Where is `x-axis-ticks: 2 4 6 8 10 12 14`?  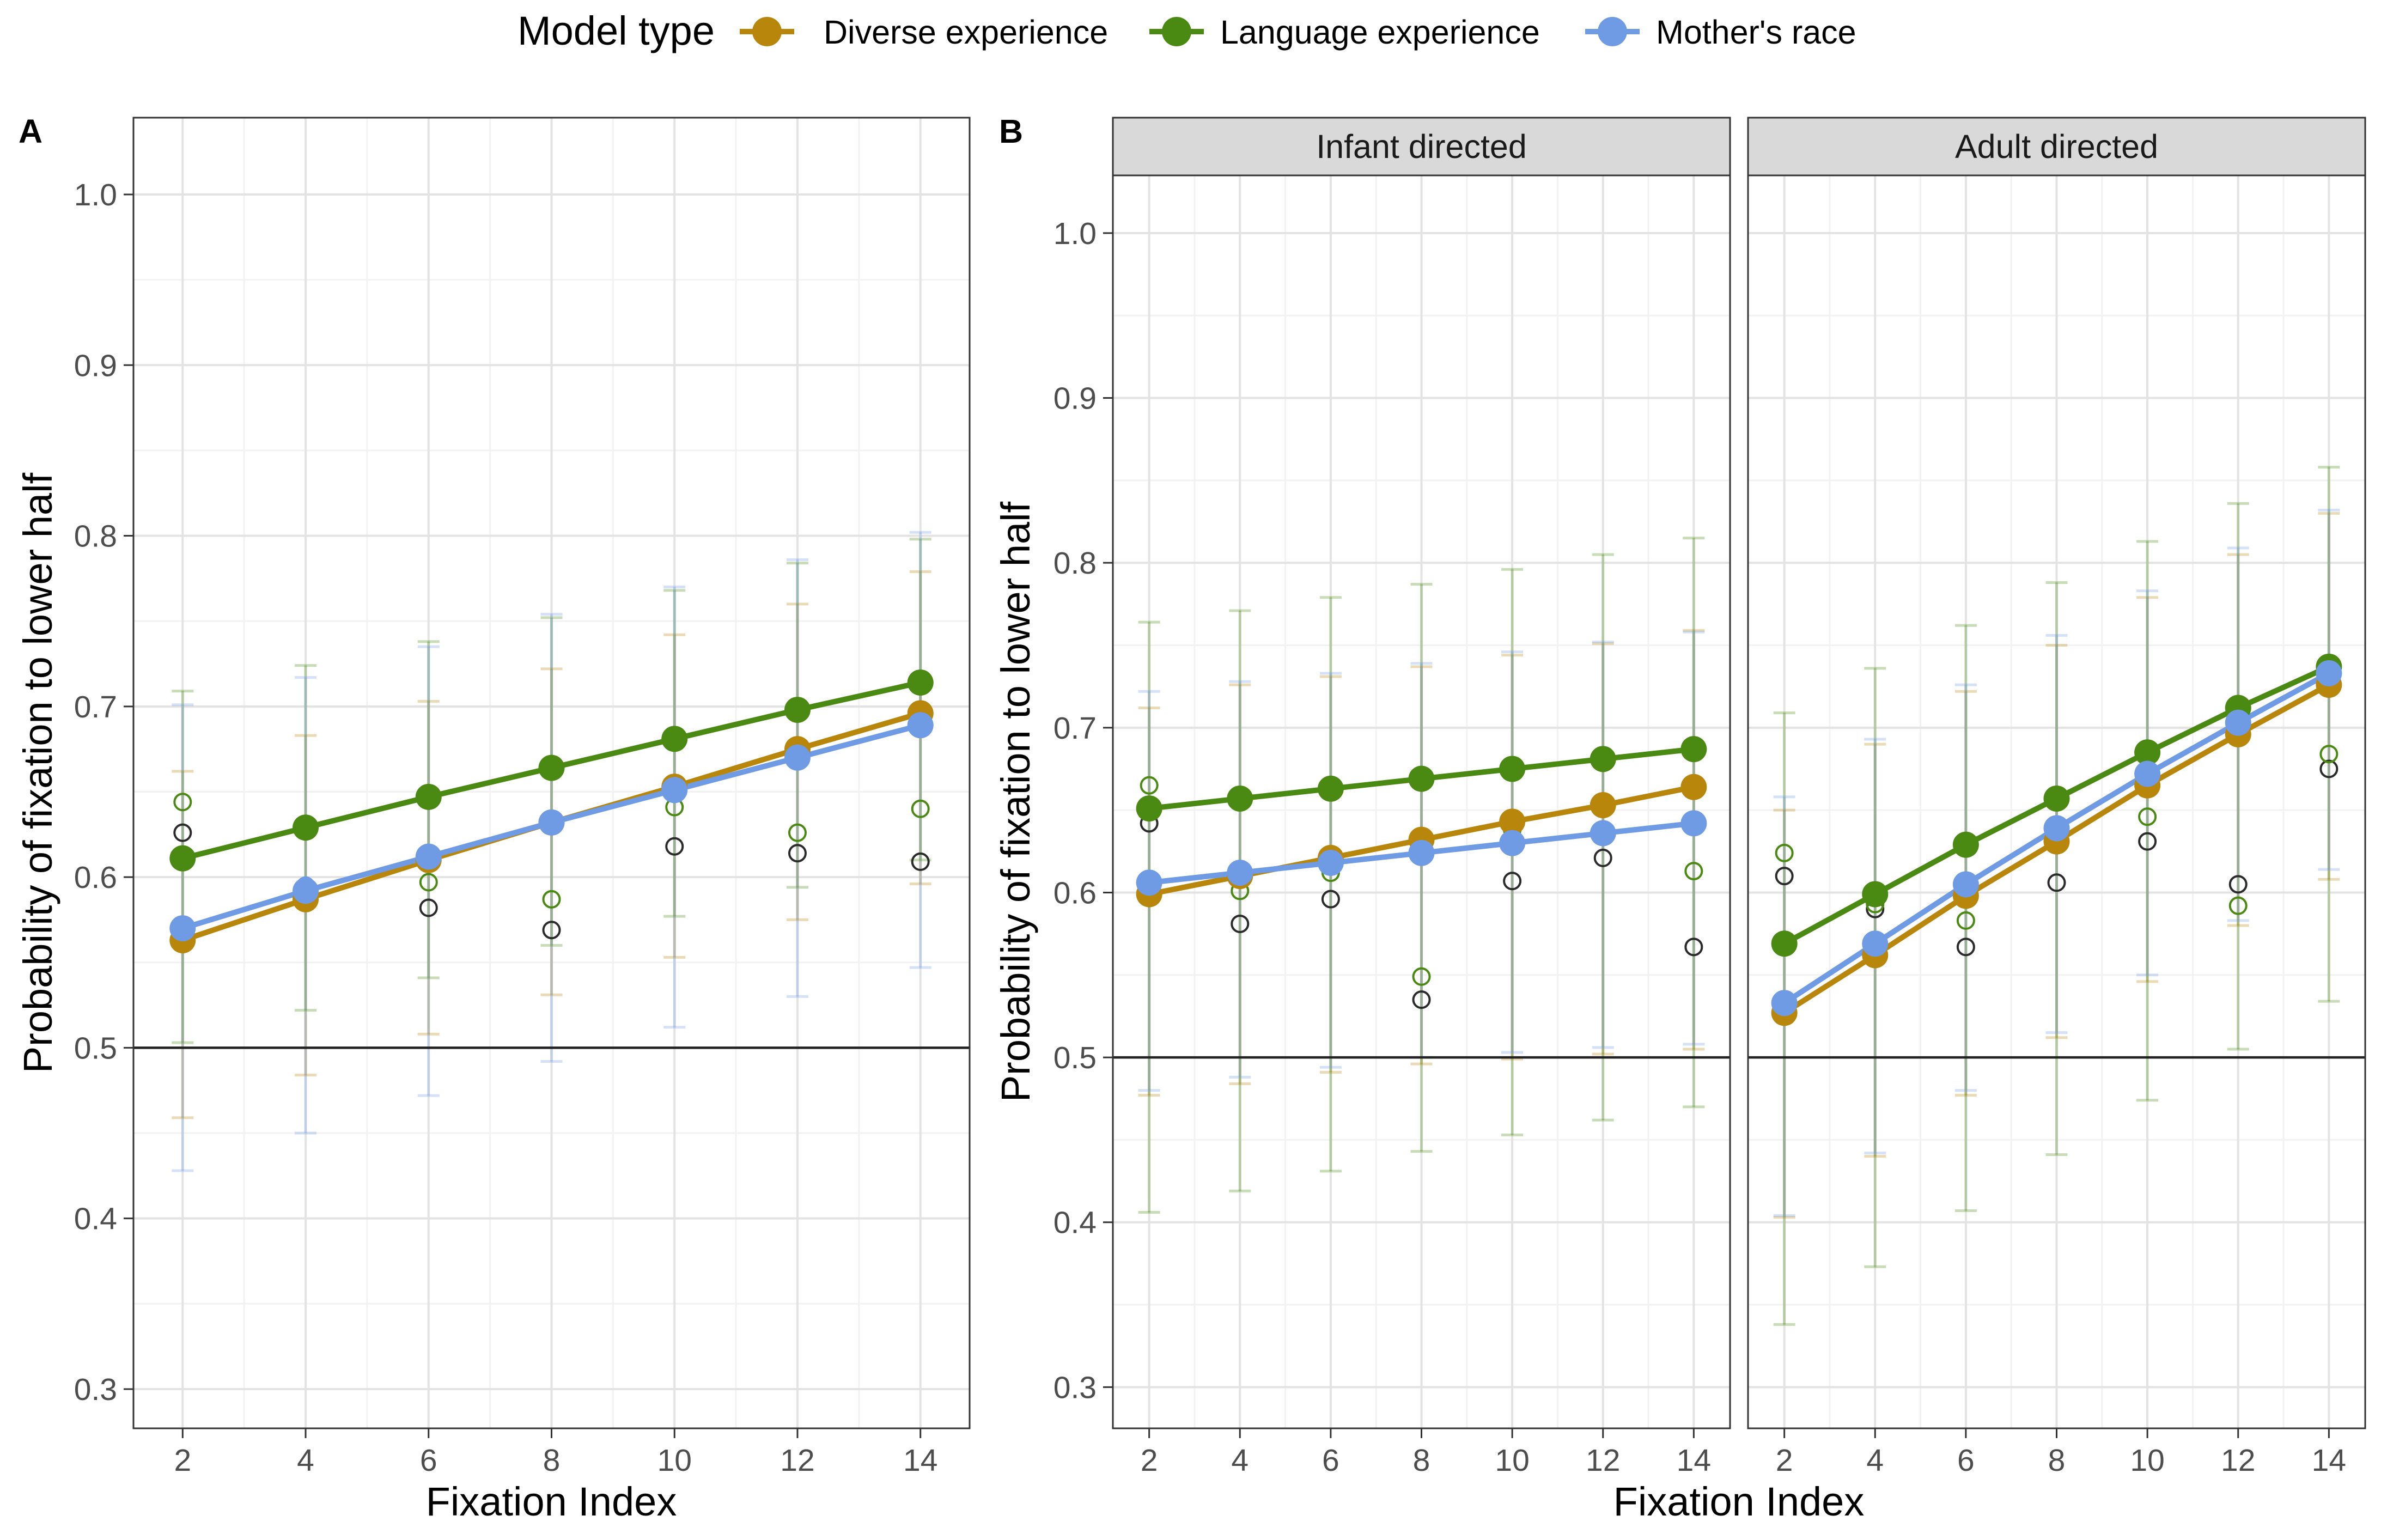
x-axis-ticks: 2 4 6 8 10 12 14 is located at coordinates (555, 1453).